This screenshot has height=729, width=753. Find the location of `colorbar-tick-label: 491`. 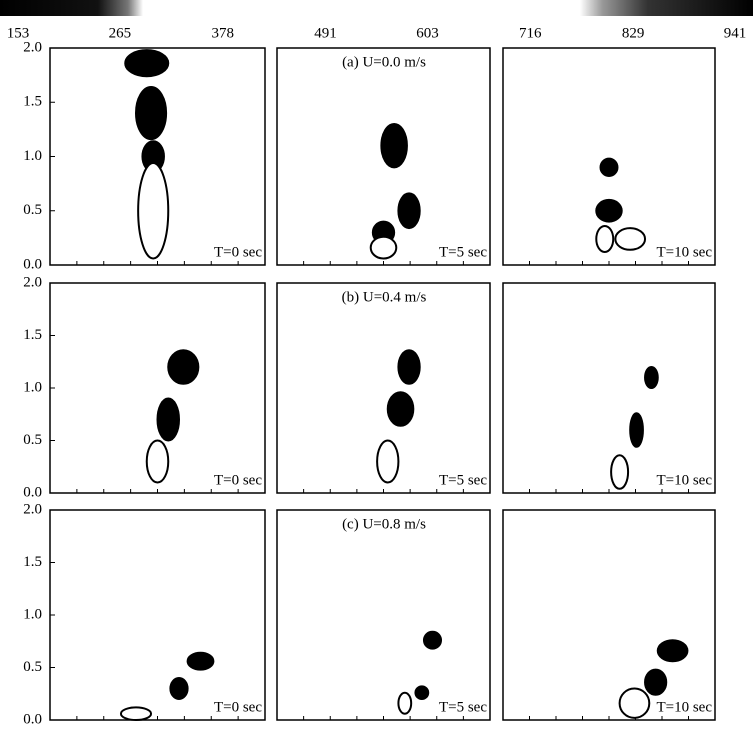

colorbar-tick-label: 491 is located at coordinates (325, 33).